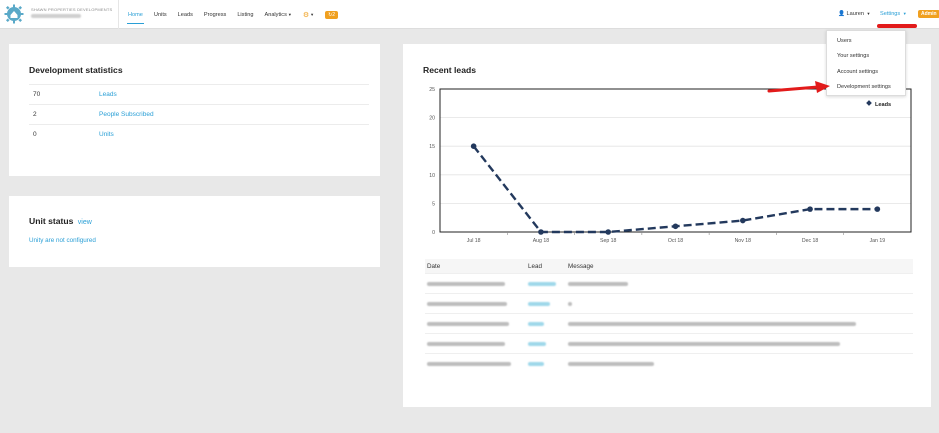 This screenshot has width=939, height=433. Describe the element at coordinates (126, 114) in the screenshot. I see `stat-link-people-subscribed: People Subscribed` at that location.